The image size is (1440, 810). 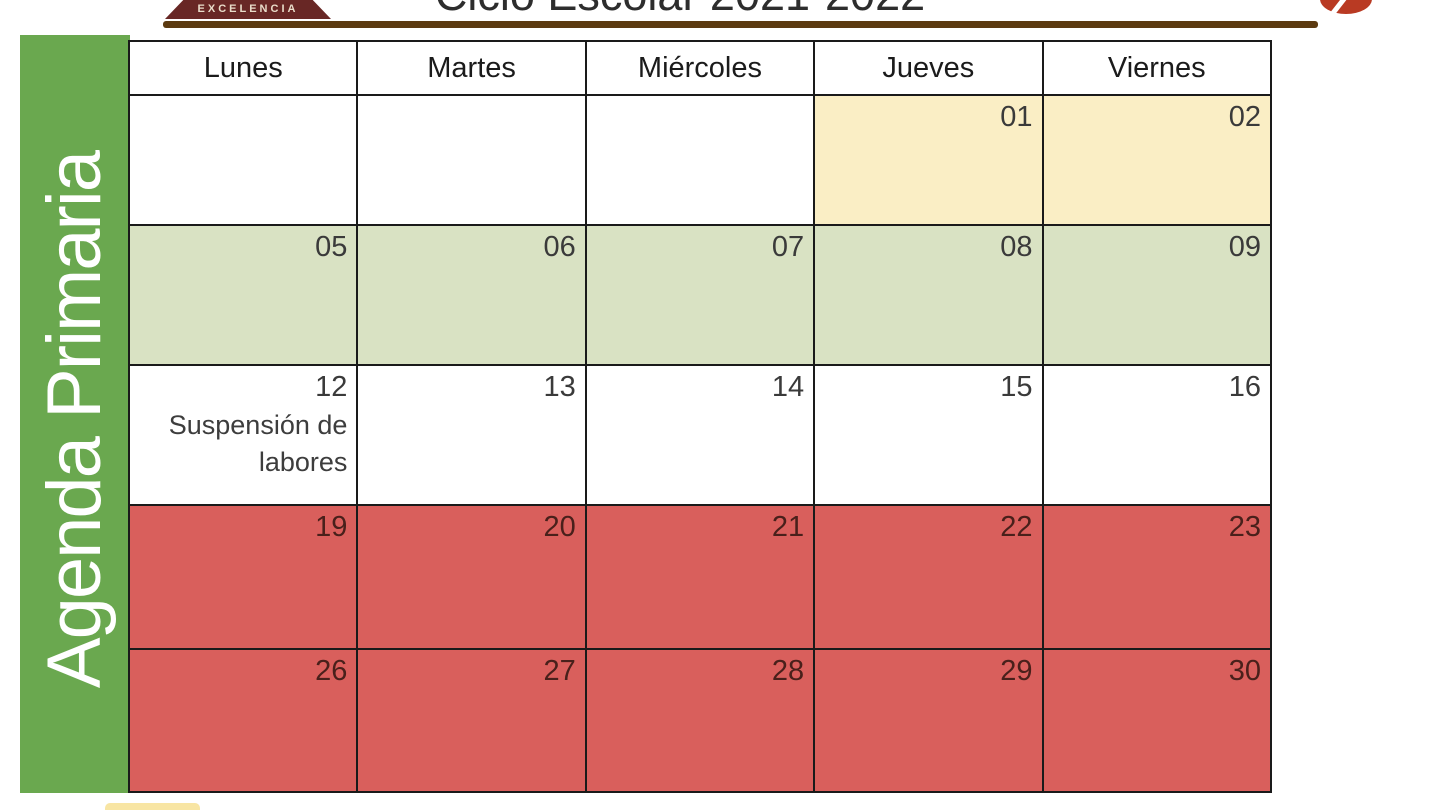 What do you see at coordinates (331, 670) in the screenshot?
I see `day-number: 26` at bounding box center [331, 670].